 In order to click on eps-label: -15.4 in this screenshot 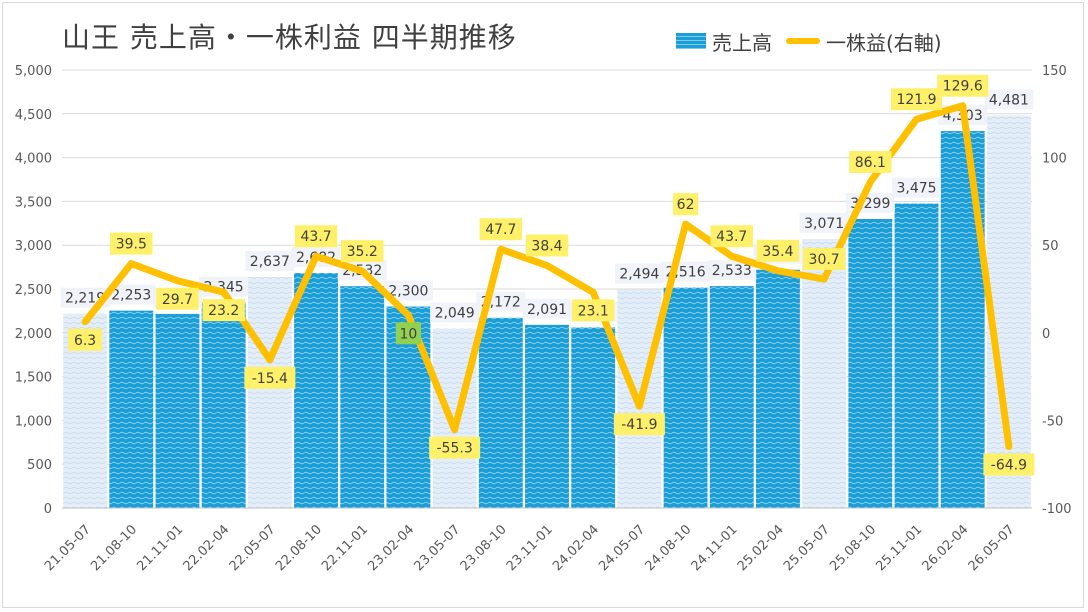, I will do `click(270, 379)`.